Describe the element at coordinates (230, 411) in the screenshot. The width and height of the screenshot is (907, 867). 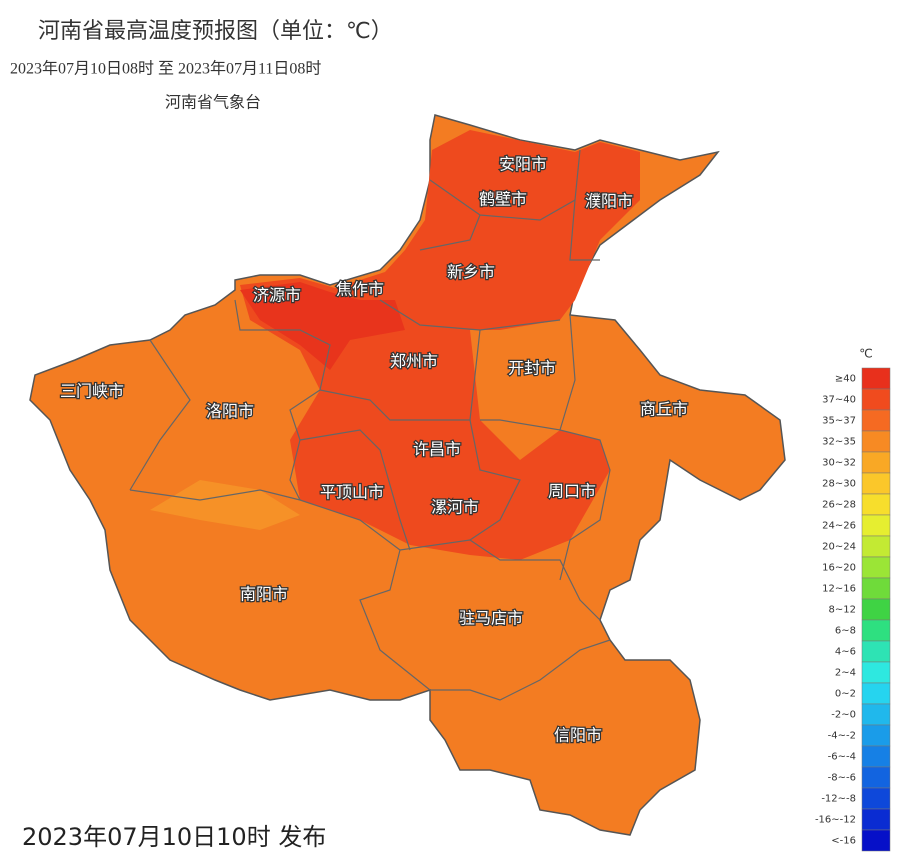
I see `city-label: 洛阳市` at that location.